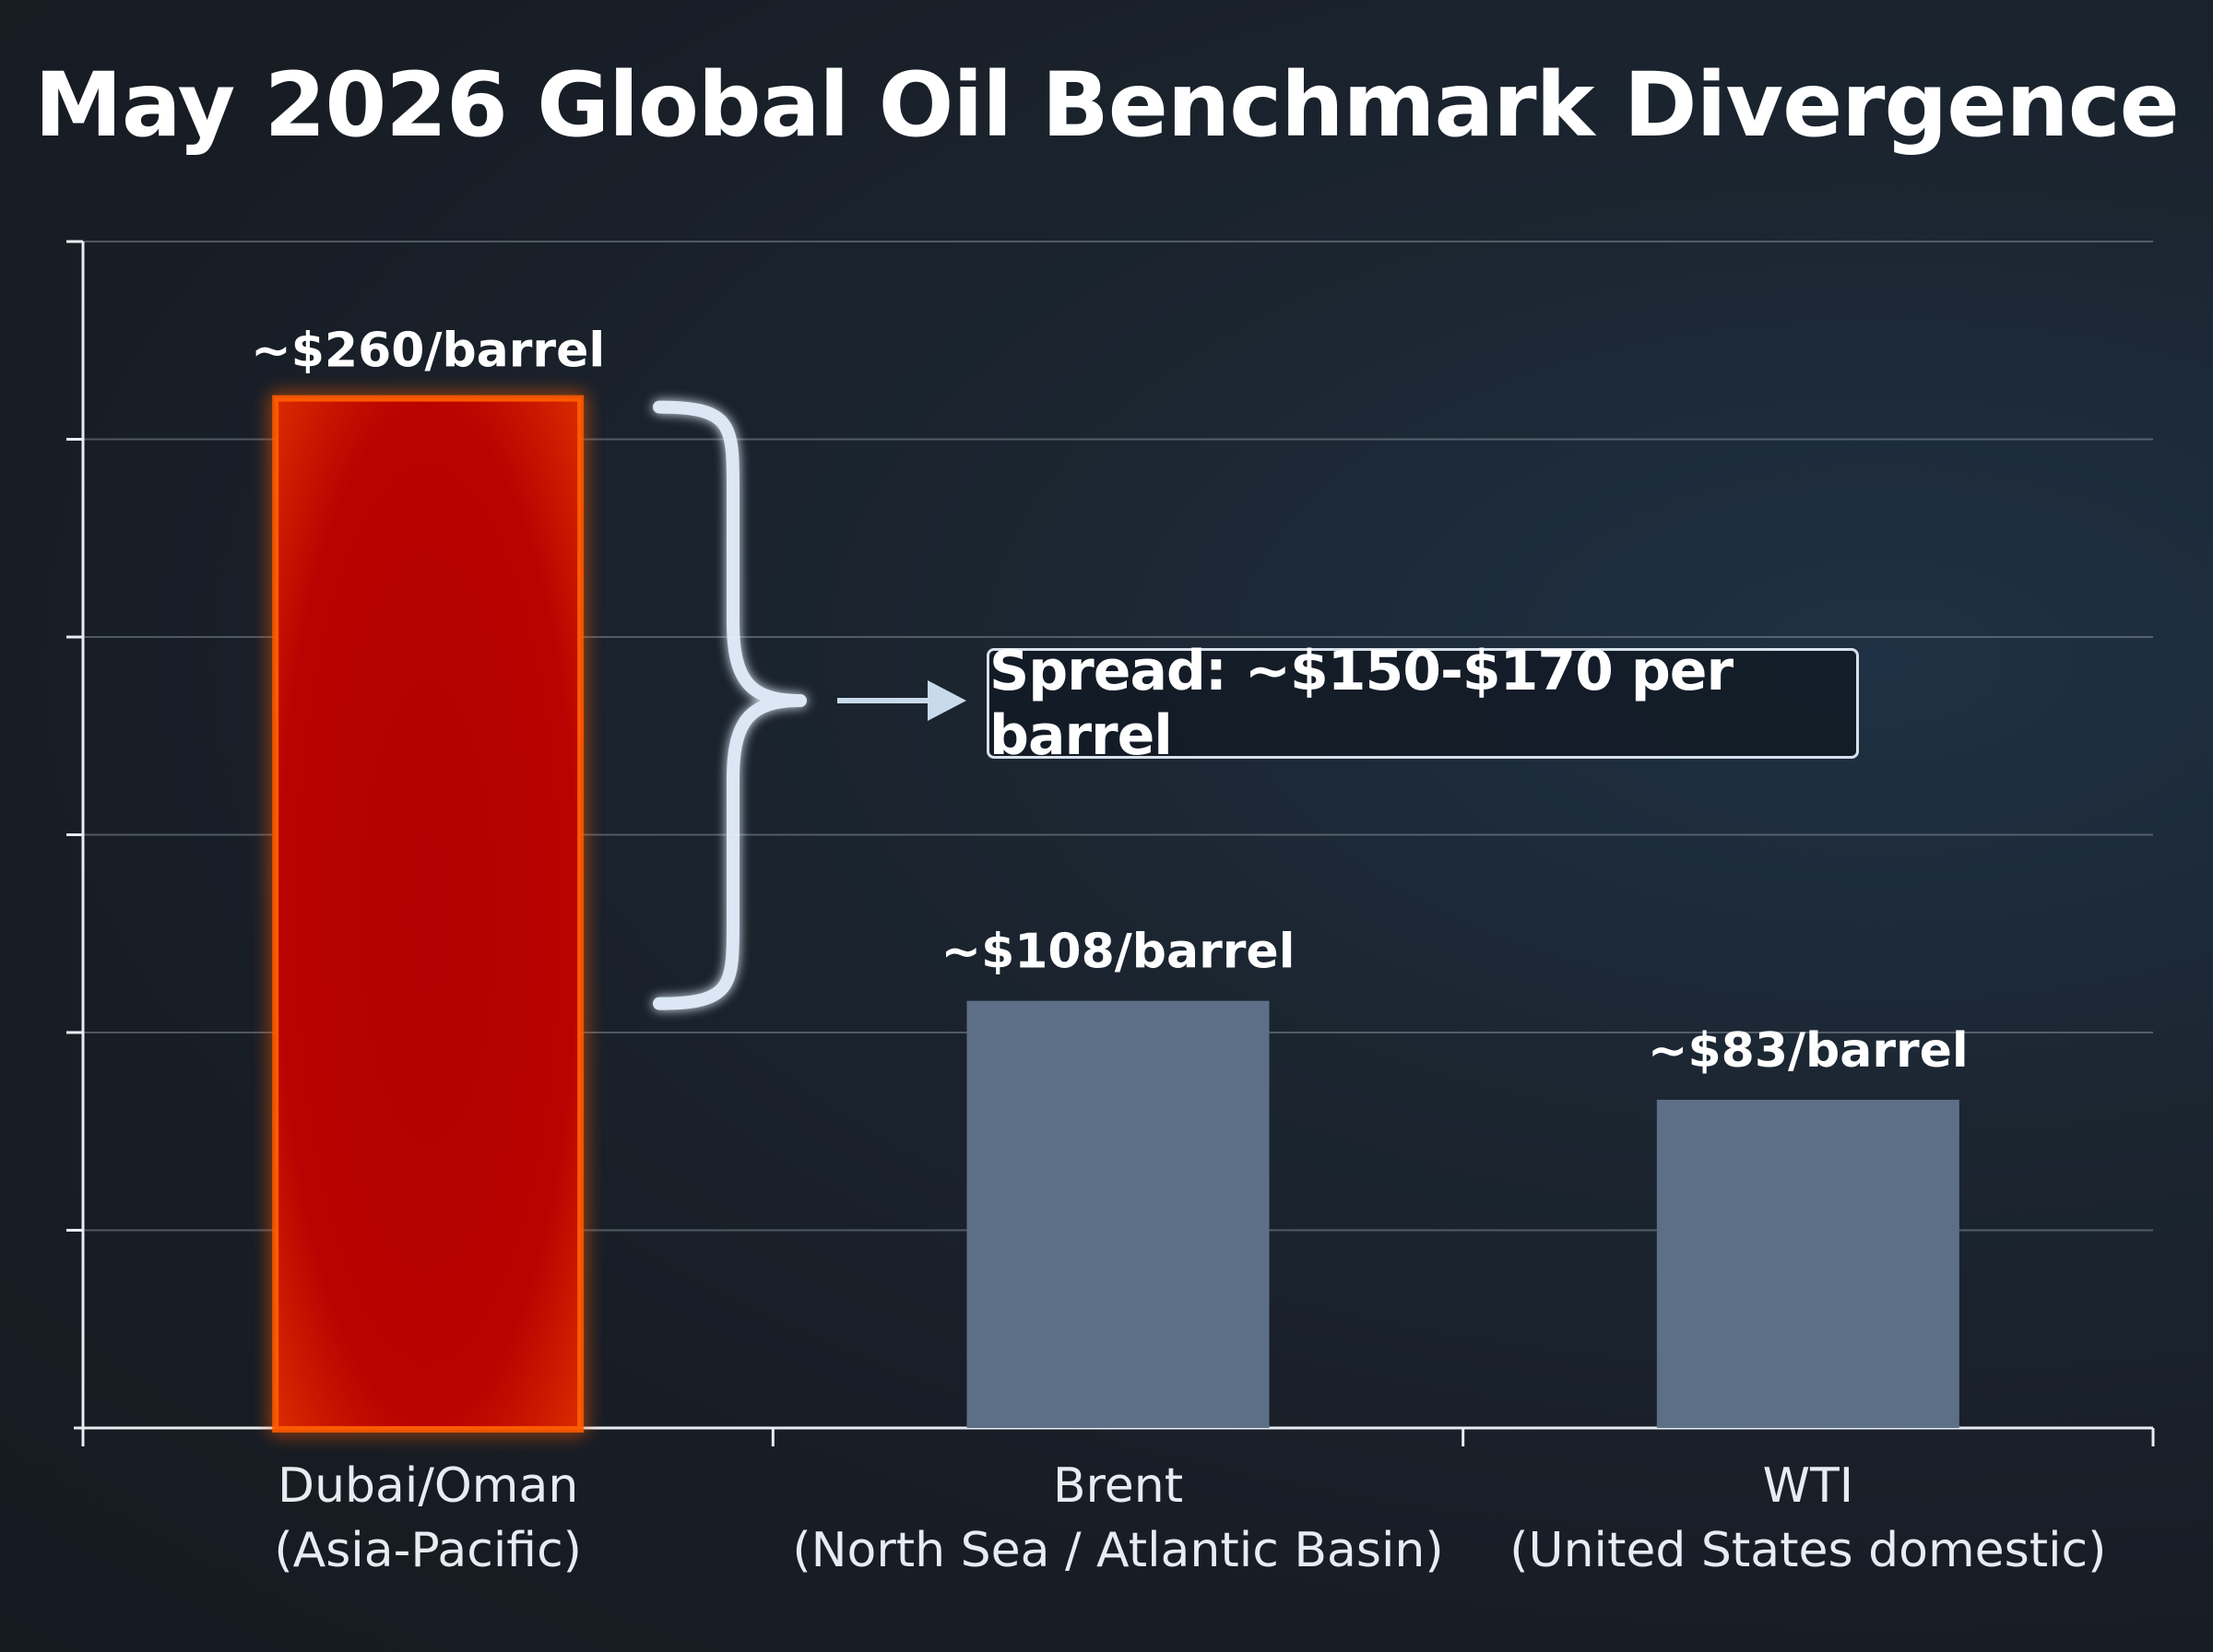  I want to click on bar-brent, so click(1118, 1214).